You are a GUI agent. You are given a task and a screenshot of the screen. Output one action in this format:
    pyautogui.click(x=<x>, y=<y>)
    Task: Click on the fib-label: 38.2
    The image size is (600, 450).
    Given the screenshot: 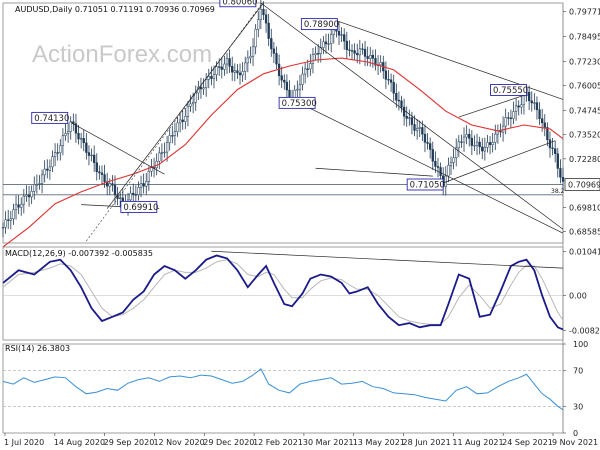 What is the action you would take?
    pyautogui.click(x=558, y=191)
    